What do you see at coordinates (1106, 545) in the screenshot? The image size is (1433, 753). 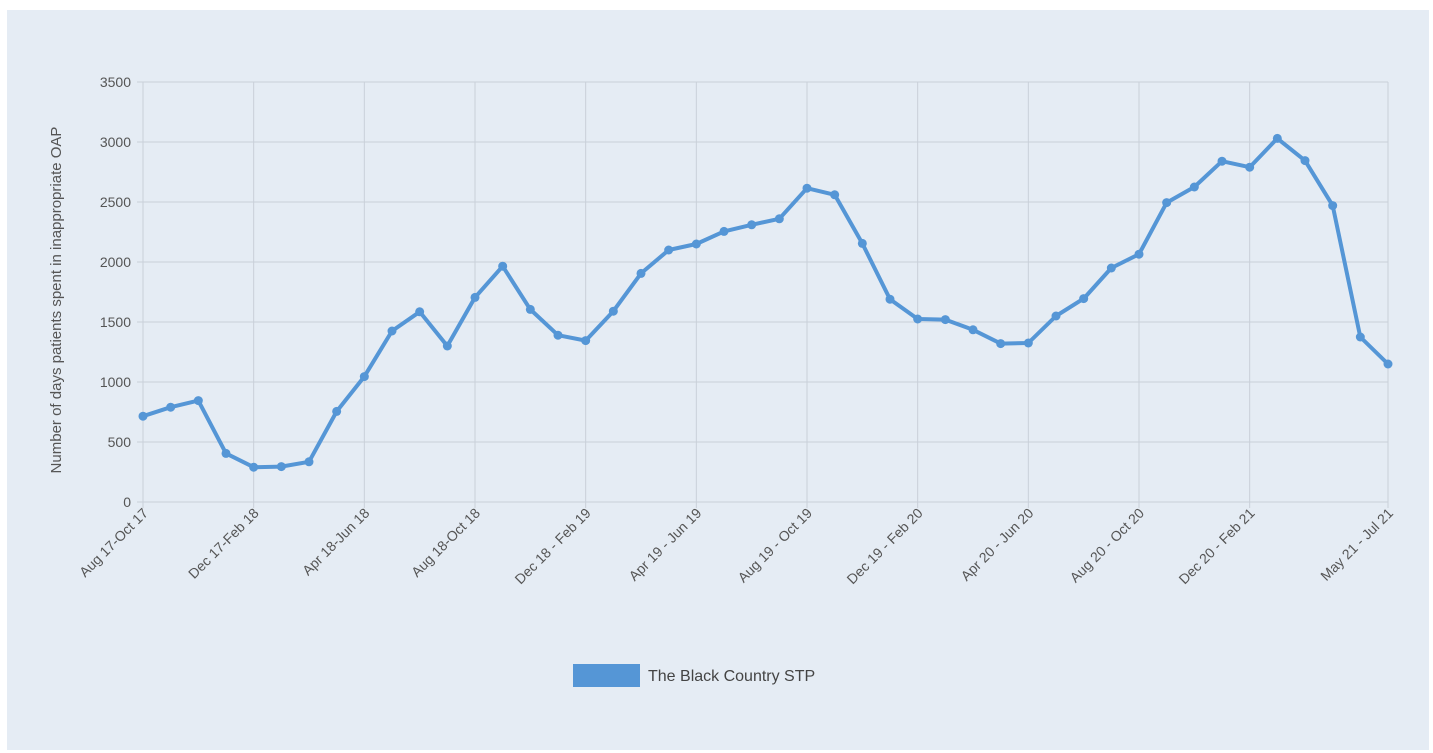 I see `x-tick-label: Aug 20 - Oct 20` at bounding box center [1106, 545].